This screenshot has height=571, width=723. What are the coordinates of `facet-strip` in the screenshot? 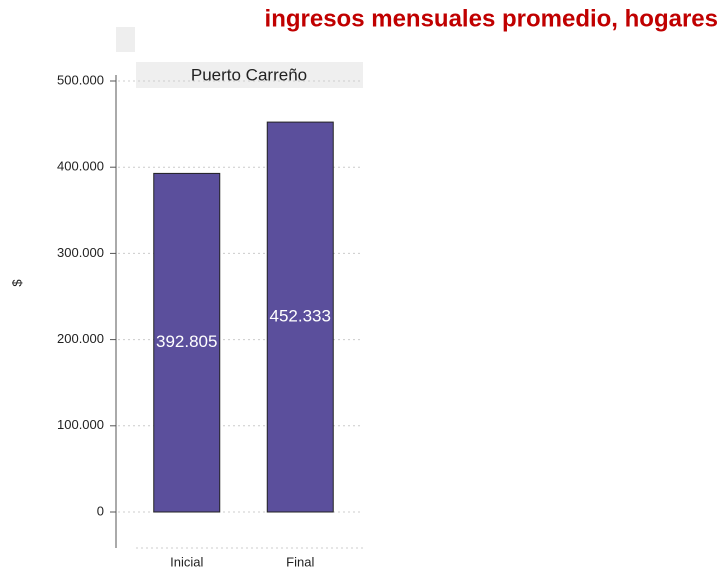 It's located at (249, 75).